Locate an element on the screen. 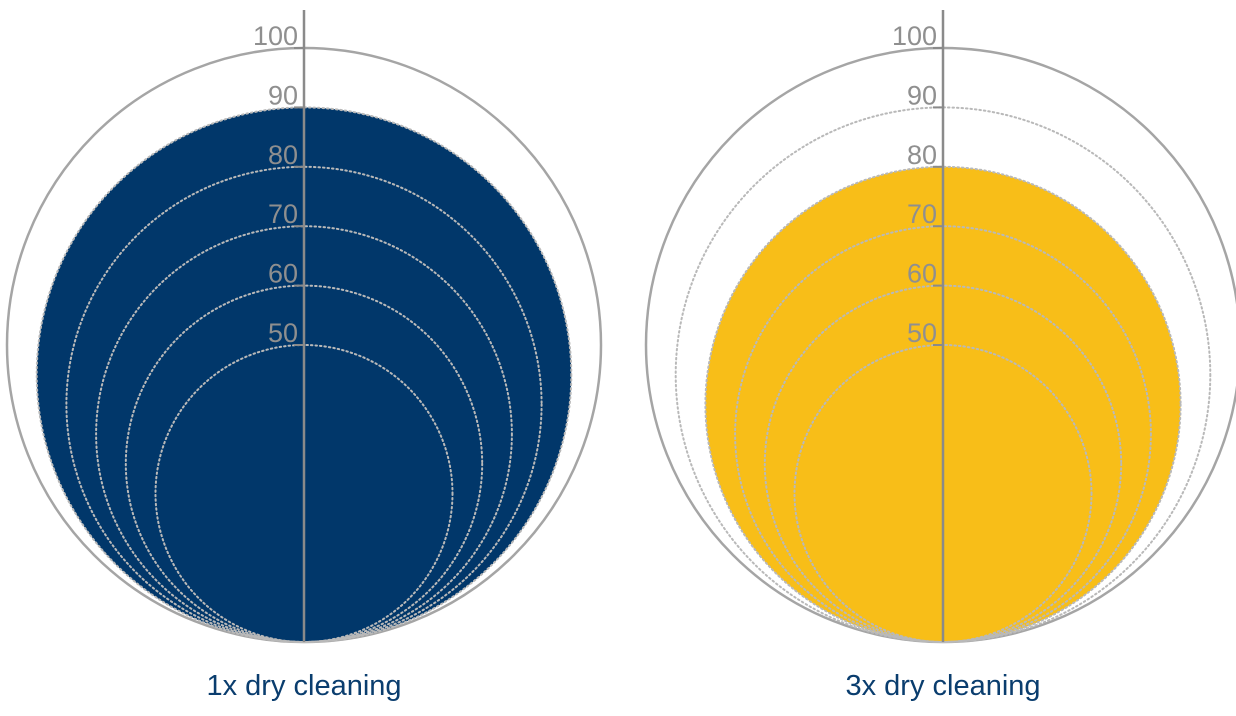 This screenshot has width=1236, height=716. caption-3x-dry-cleaning: 3x dry cleaning is located at coordinates (943, 686).